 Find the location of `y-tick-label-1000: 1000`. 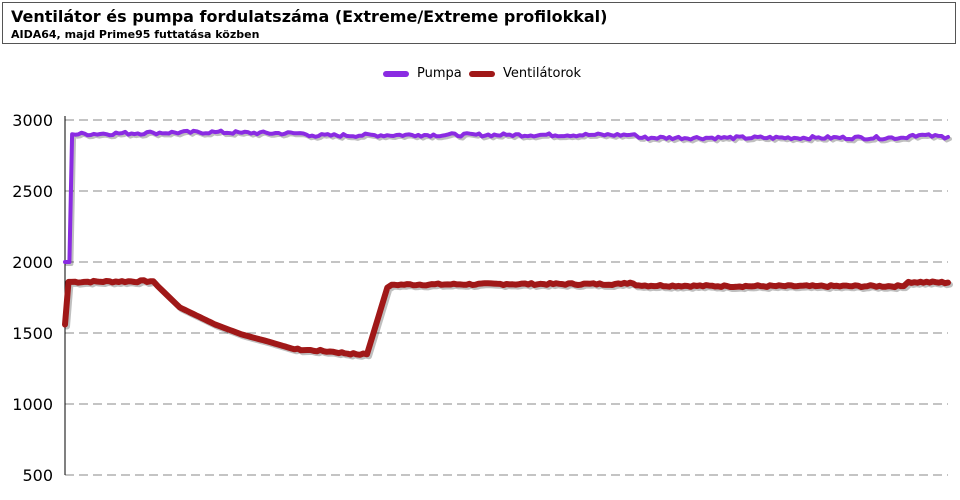

y-tick-label-1000: 1000 is located at coordinates (32, 404).